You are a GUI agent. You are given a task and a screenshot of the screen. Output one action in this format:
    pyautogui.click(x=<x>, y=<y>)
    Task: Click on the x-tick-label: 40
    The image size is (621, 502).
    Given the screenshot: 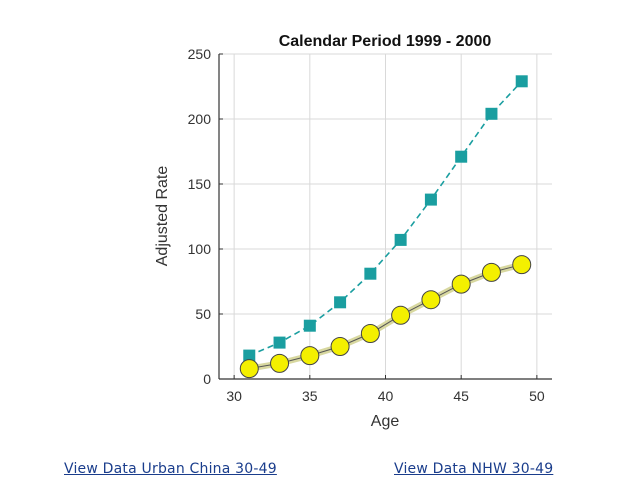 What is the action you would take?
    pyautogui.click(x=386, y=396)
    